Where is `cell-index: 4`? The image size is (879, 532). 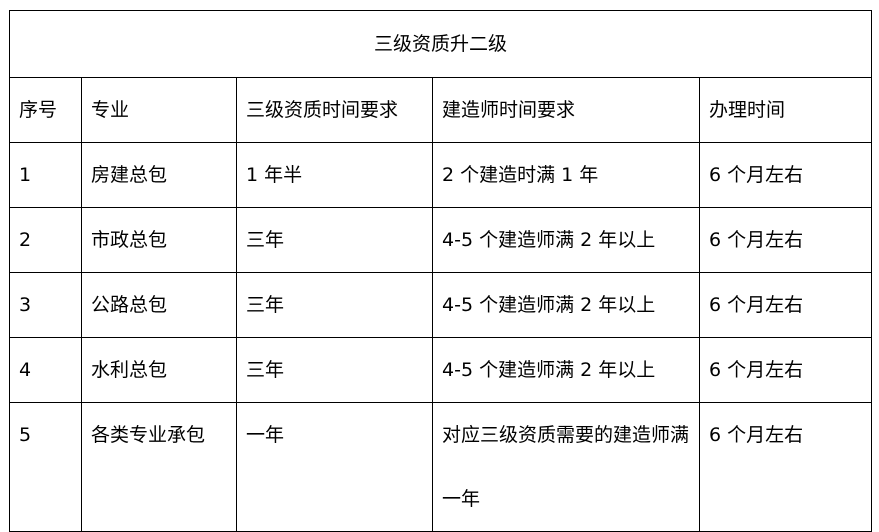 cell-index: 4 is located at coordinates (45, 370).